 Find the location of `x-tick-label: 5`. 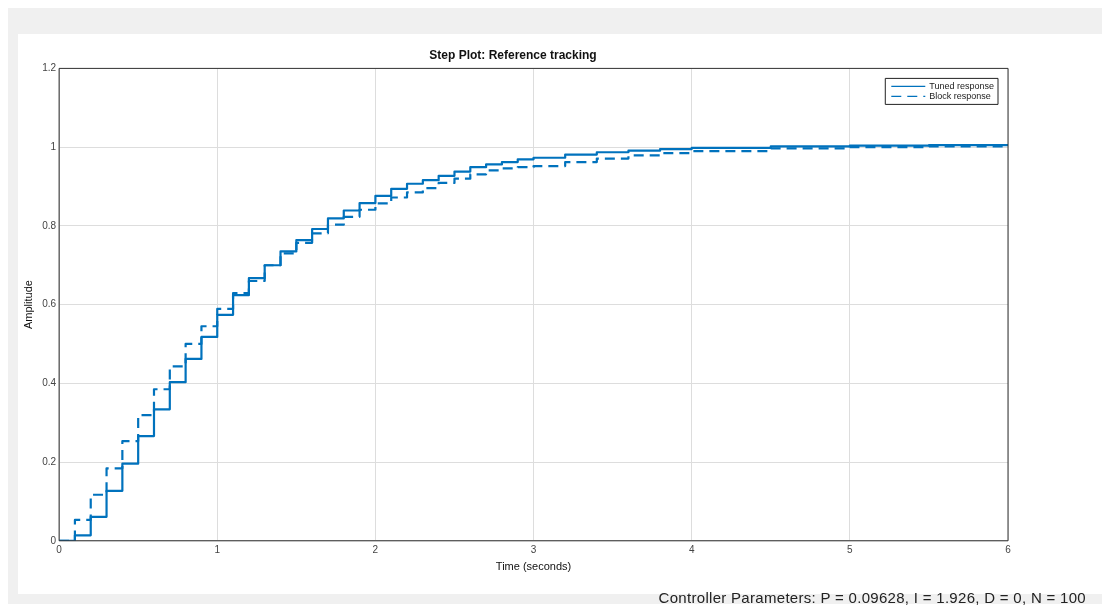

x-tick-label: 5 is located at coordinates (850, 549).